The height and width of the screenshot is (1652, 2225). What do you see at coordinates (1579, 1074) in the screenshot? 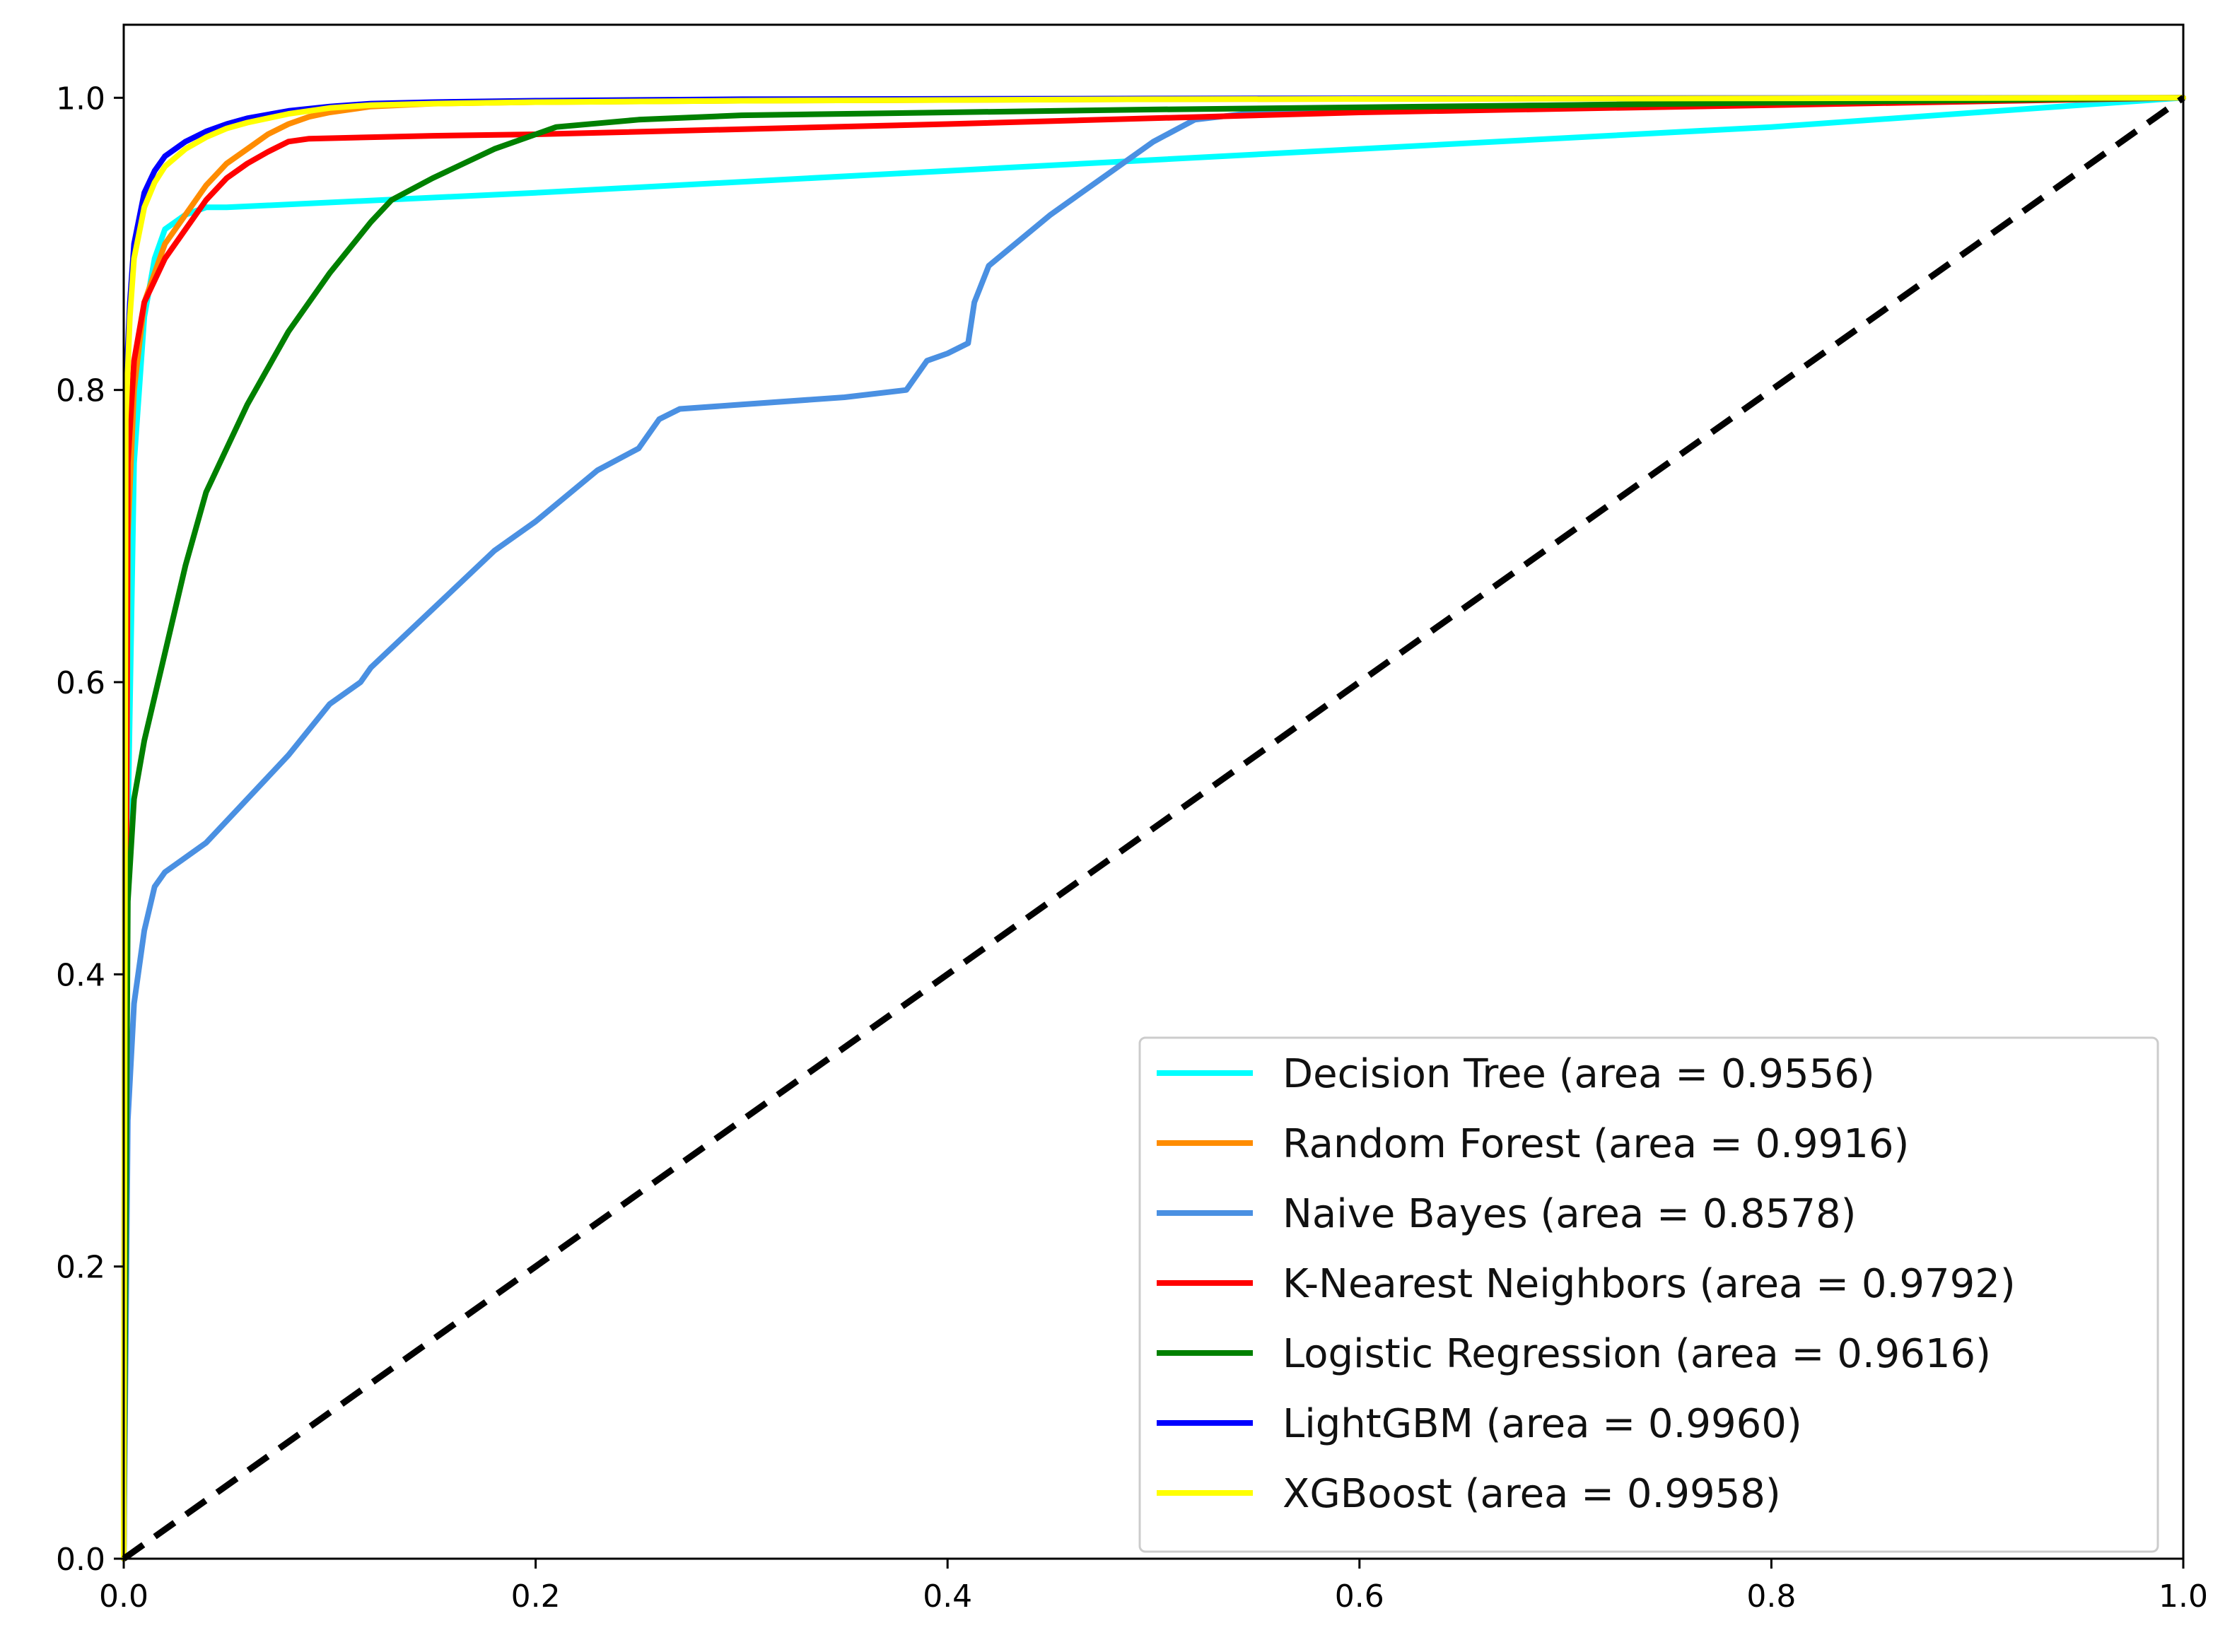
I see `legend-label-decision-tree: Decision Tree (area = 0.9556)` at bounding box center [1579, 1074].